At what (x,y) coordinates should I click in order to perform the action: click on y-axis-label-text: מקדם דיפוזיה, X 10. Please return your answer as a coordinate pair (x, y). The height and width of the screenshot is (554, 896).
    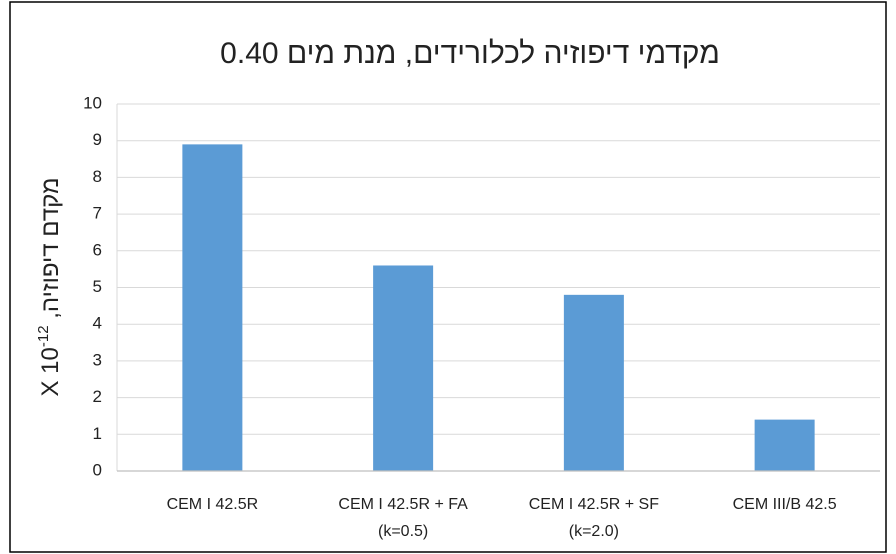
    Looking at the image, I should click on (50, 287).